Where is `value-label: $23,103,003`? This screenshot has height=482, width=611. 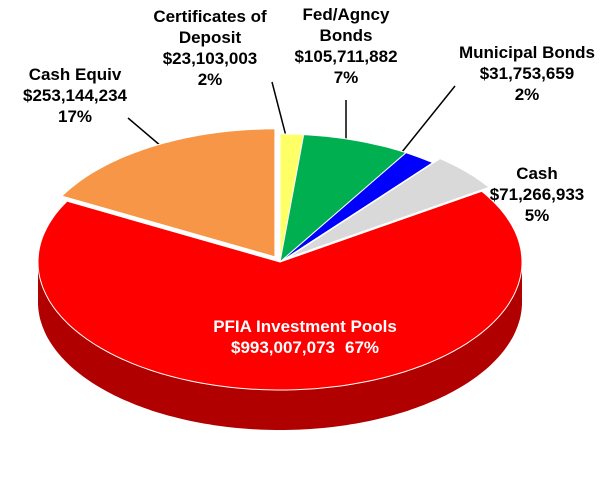 value-label: $23,103,003 is located at coordinates (210, 58).